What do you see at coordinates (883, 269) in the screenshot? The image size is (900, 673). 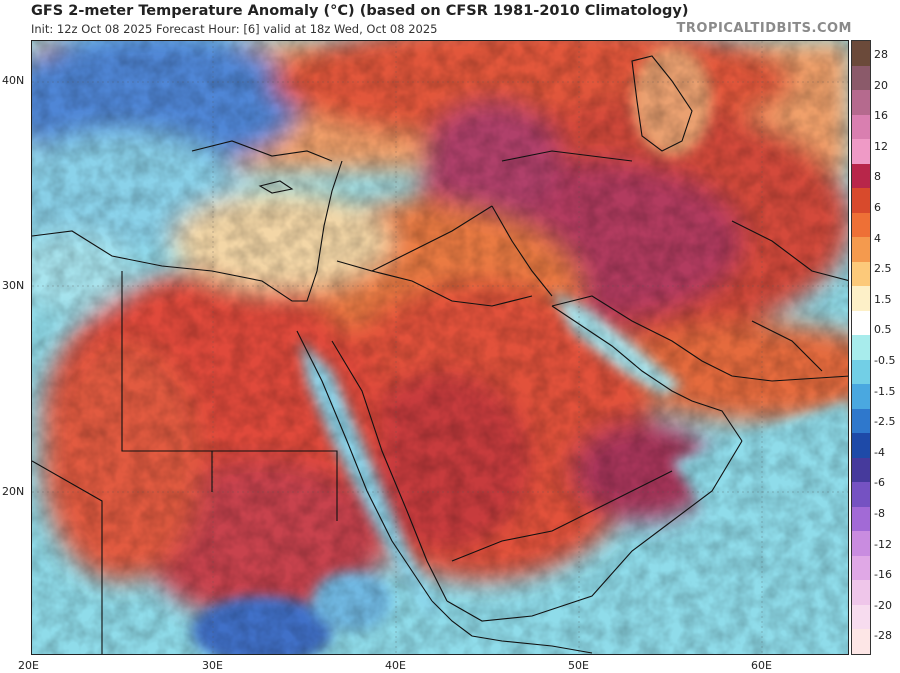 I see `legend-tick-label: 2.5` at bounding box center [883, 269].